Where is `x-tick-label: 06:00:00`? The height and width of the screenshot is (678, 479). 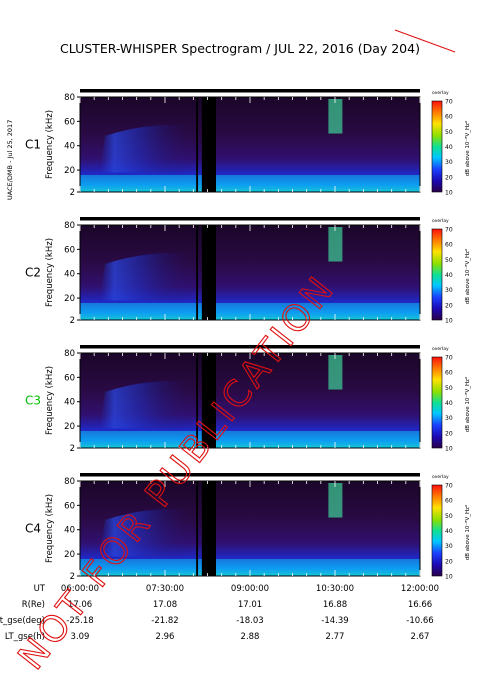 x-tick-label: 06:00:00 is located at coordinates (80, 589).